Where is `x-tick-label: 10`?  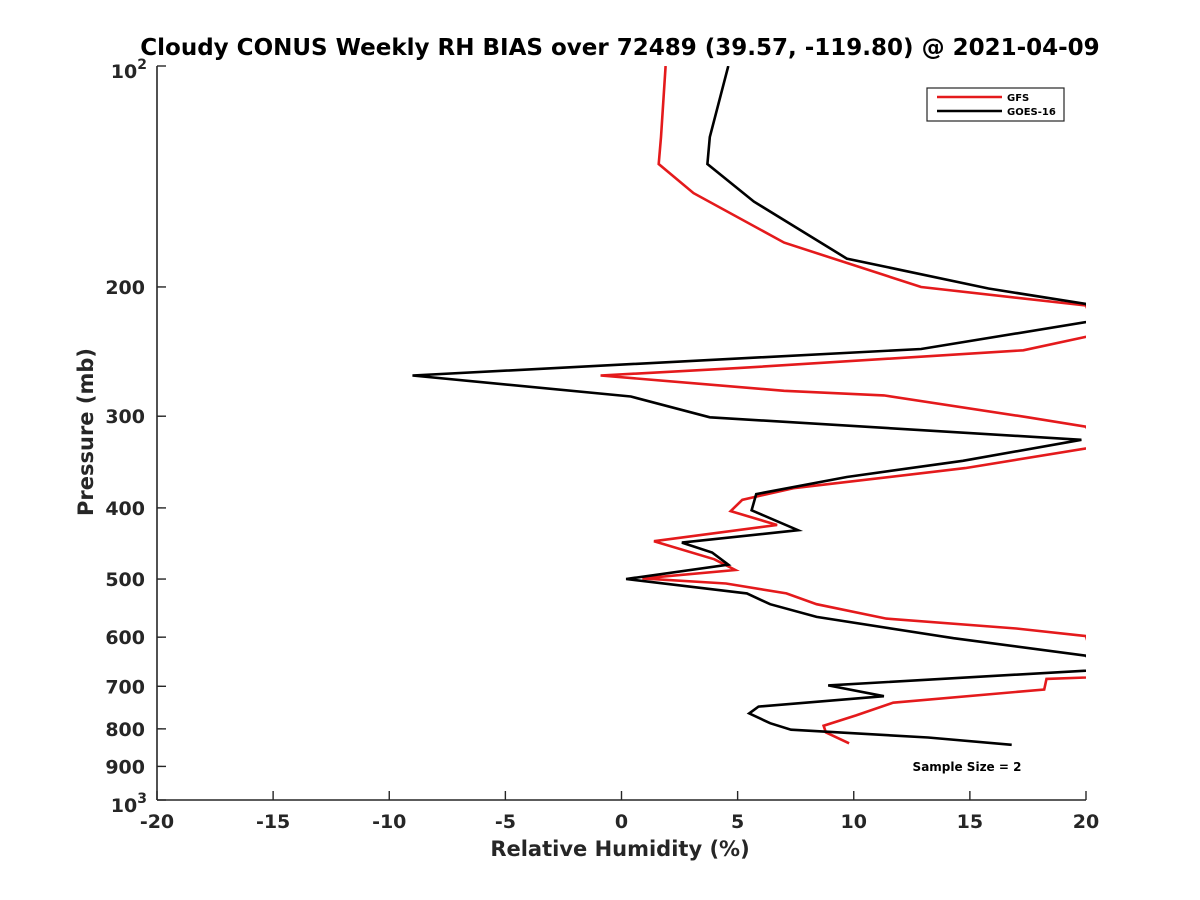 x-tick-label: 10 is located at coordinates (854, 822).